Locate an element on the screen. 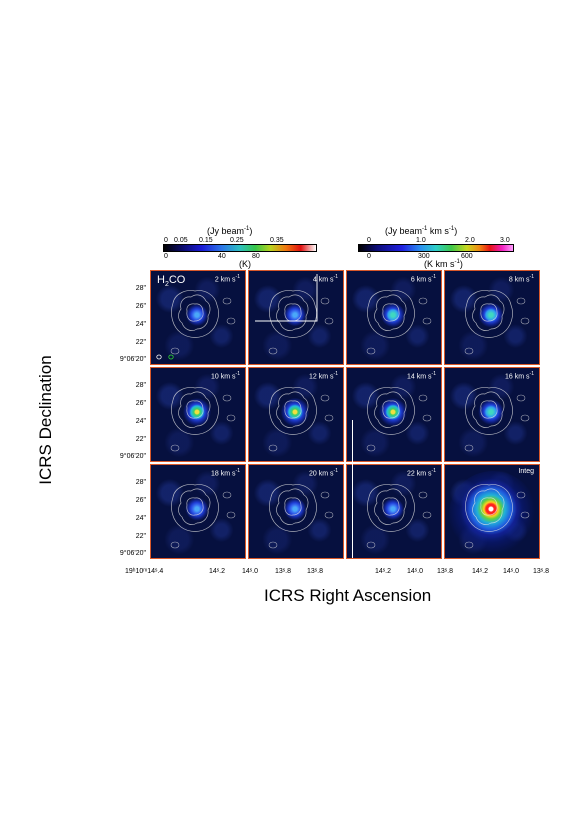  velocity-label: 10 km s-1 is located at coordinates (225, 375).